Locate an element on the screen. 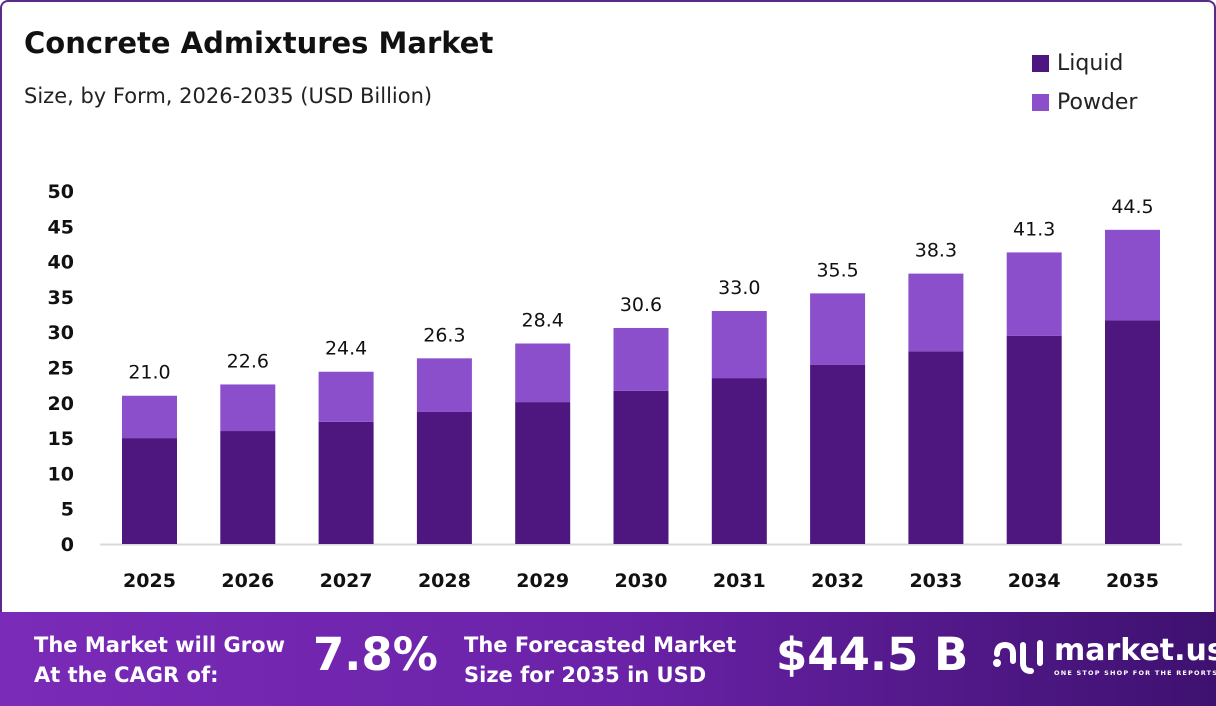 The height and width of the screenshot is (706, 1216). bar-powder-2030 is located at coordinates (641, 359).